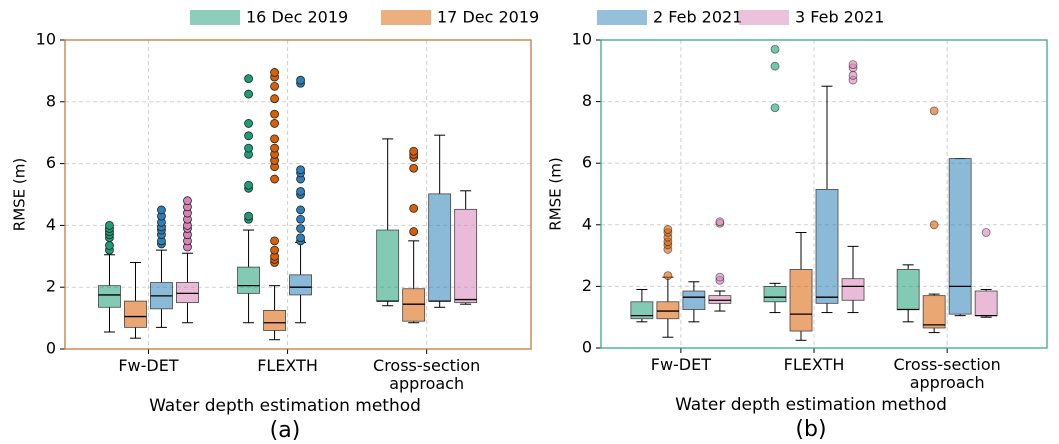 The image size is (1059, 444). What do you see at coordinates (697, 17) in the screenshot?
I see `legend-label: 2 Feb 2021` at bounding box center [697, 17].